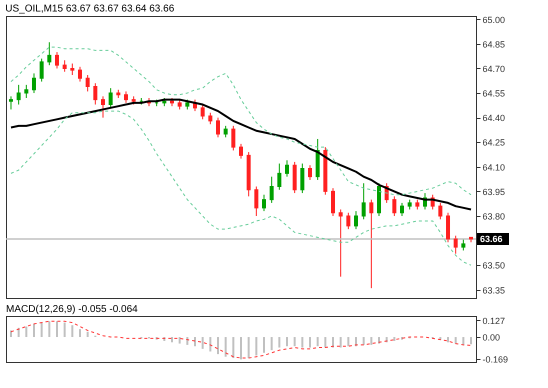 The image size is (548, 388). What do you see at coordinates (494, 69) in the screenshot?
I see `y-tick-label: 64.70` at bounding box center [494, 69].